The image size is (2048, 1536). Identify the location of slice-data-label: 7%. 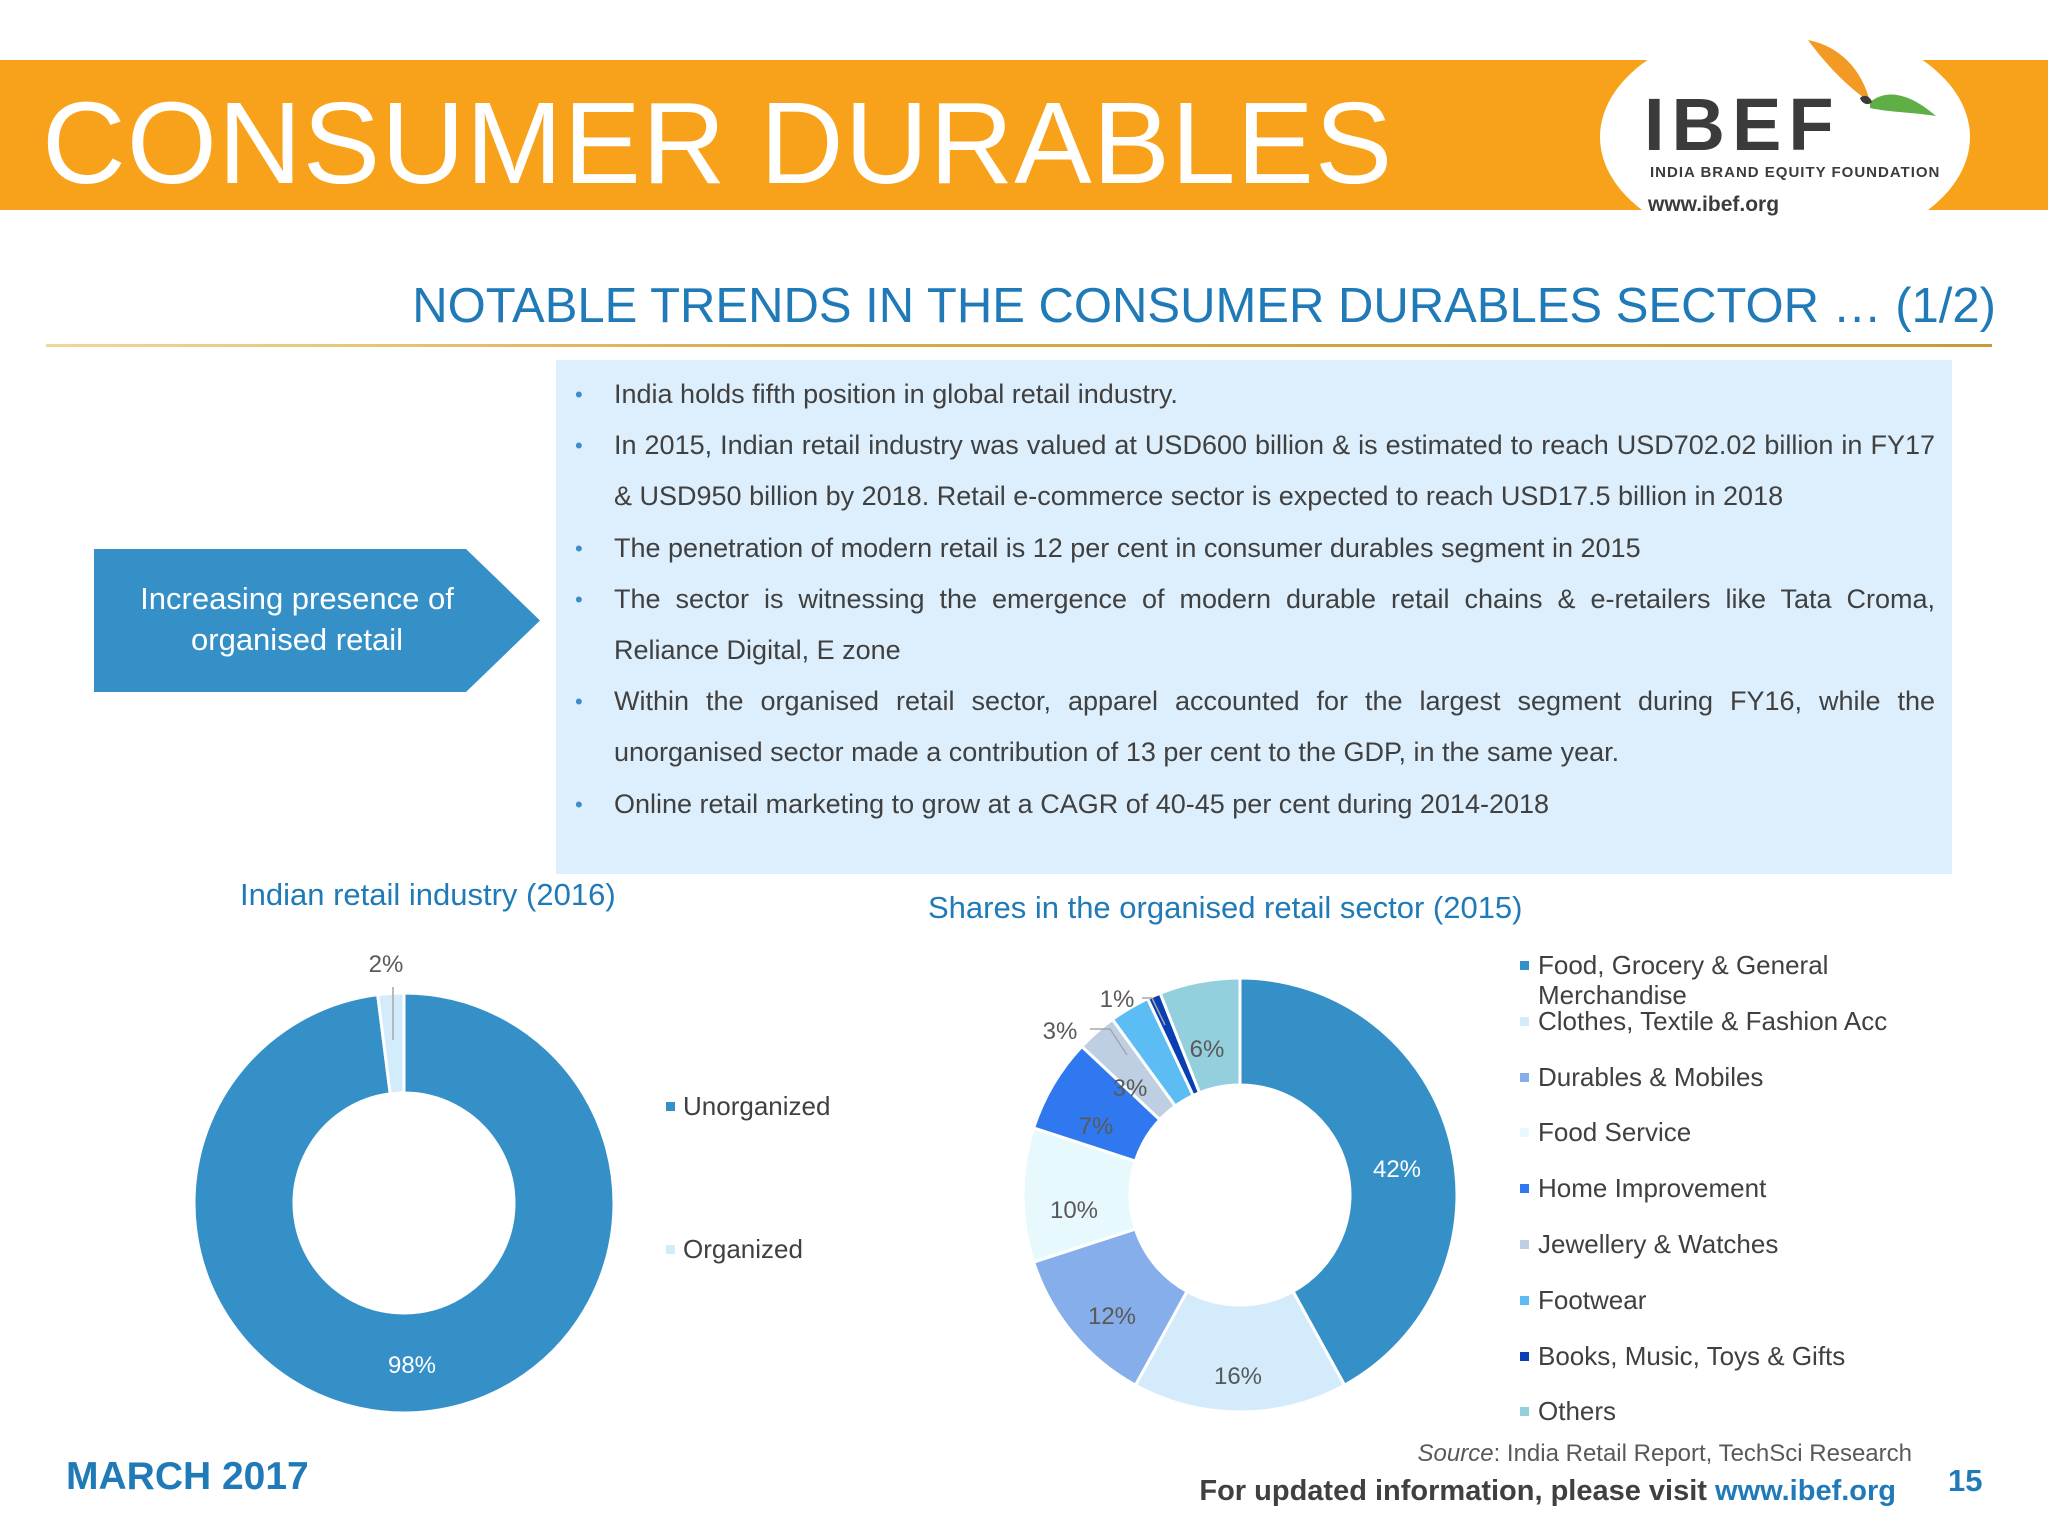
(1096, 1126).